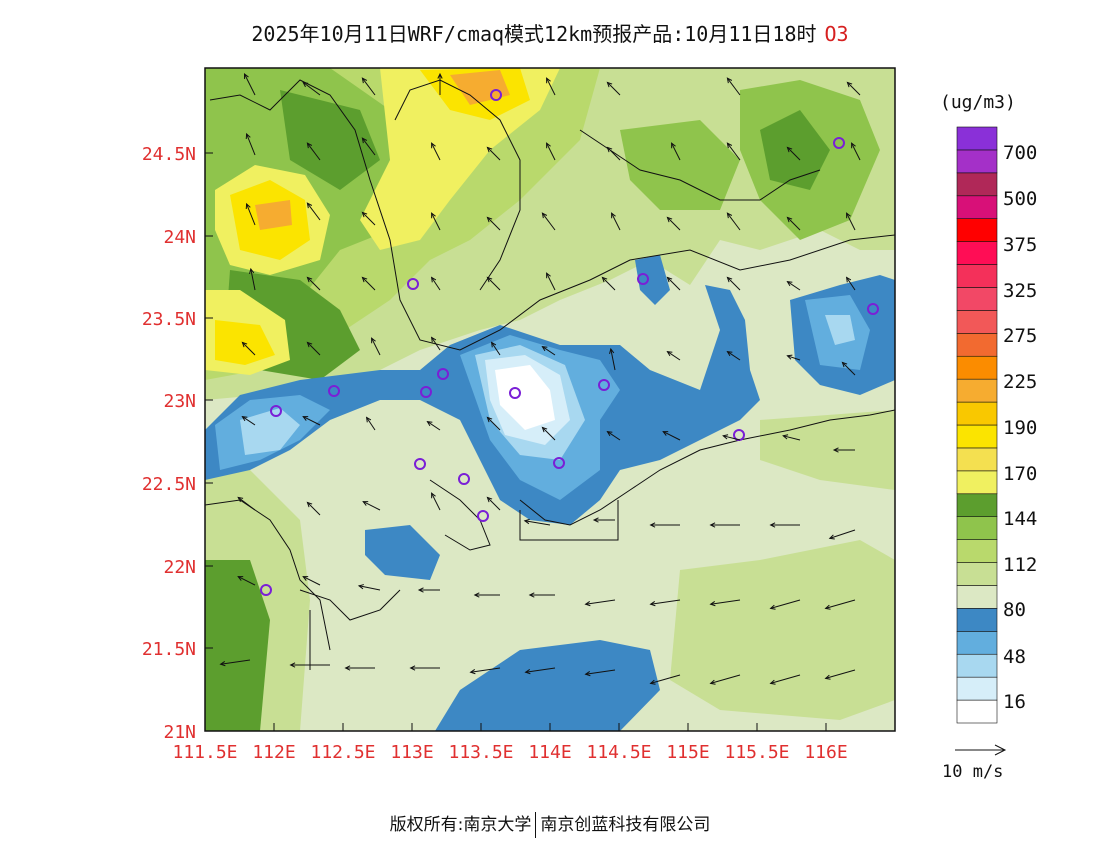 This screenshot has width=1100, height=854. I want to click on lat-label: 23.5N, so click(169, 319).